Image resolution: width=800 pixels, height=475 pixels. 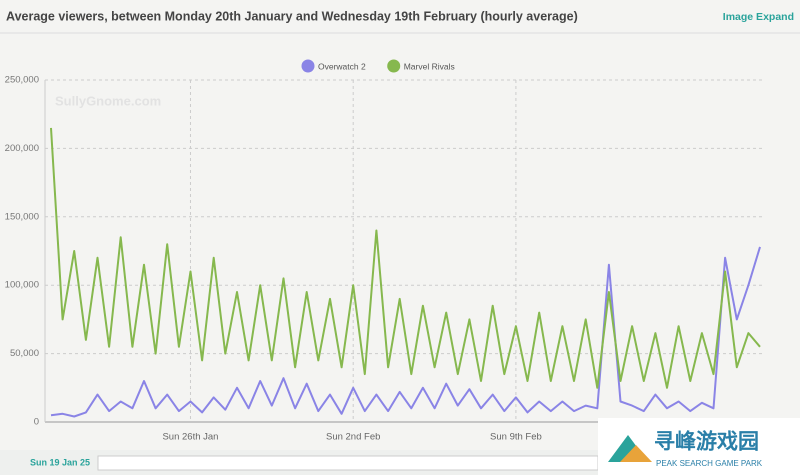 What do you see at coordinates (36, 422) in the screenshot?
I see `y-tick-label: 0` at bounding box center [36, 422].